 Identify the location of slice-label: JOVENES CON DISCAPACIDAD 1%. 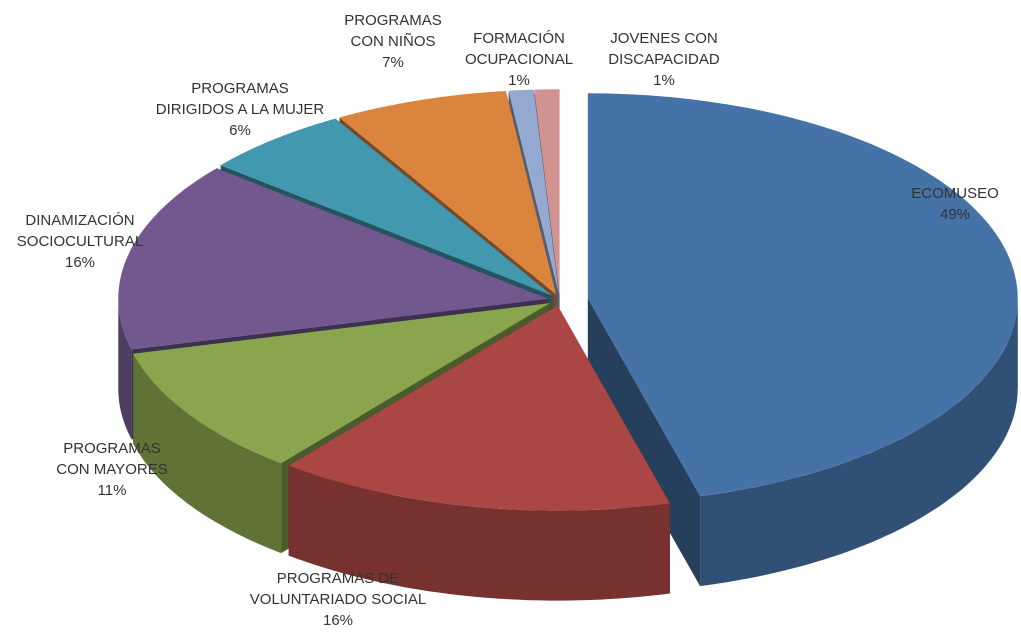
(663, 59).